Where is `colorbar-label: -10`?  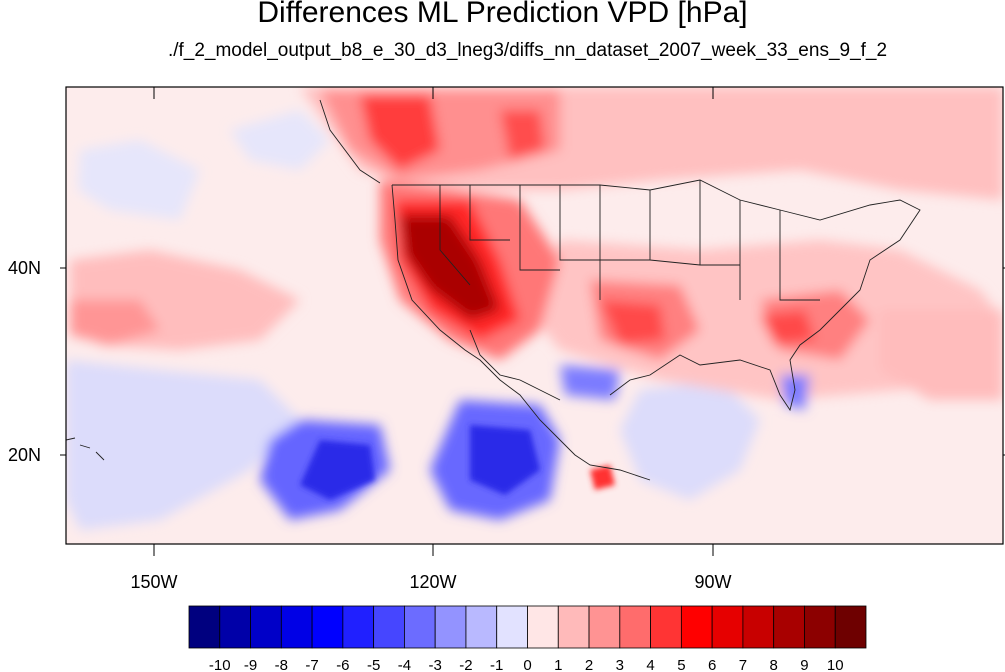
colorbar-label: -10 is located at coordinates (220, 664).